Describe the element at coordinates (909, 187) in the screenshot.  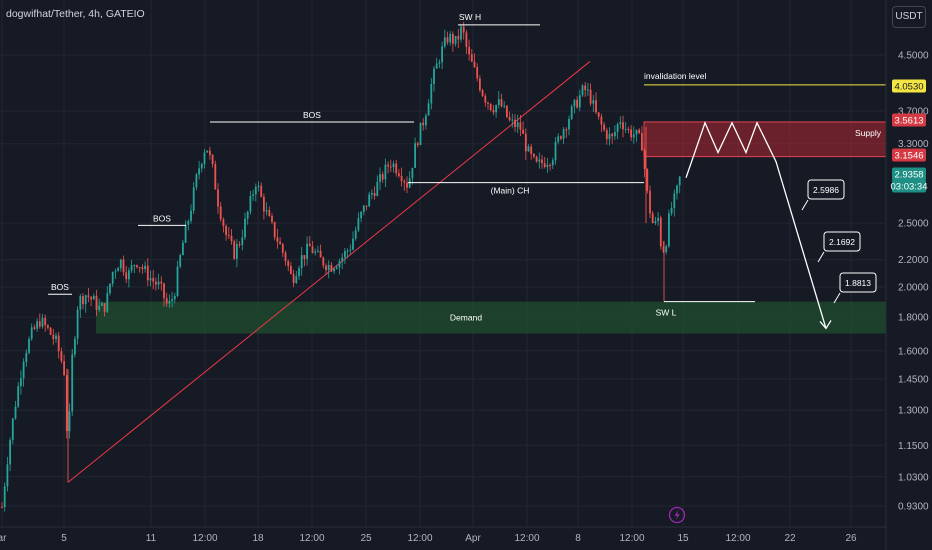
I see `price-tag-label: 03:03:34` at that location.